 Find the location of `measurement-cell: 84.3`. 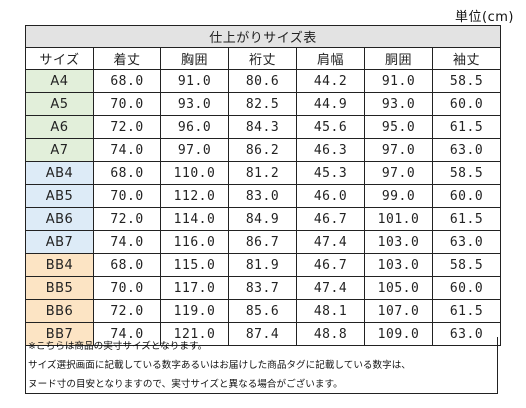

measurement-cell: 84.3 is located at coordinates (262, 127).